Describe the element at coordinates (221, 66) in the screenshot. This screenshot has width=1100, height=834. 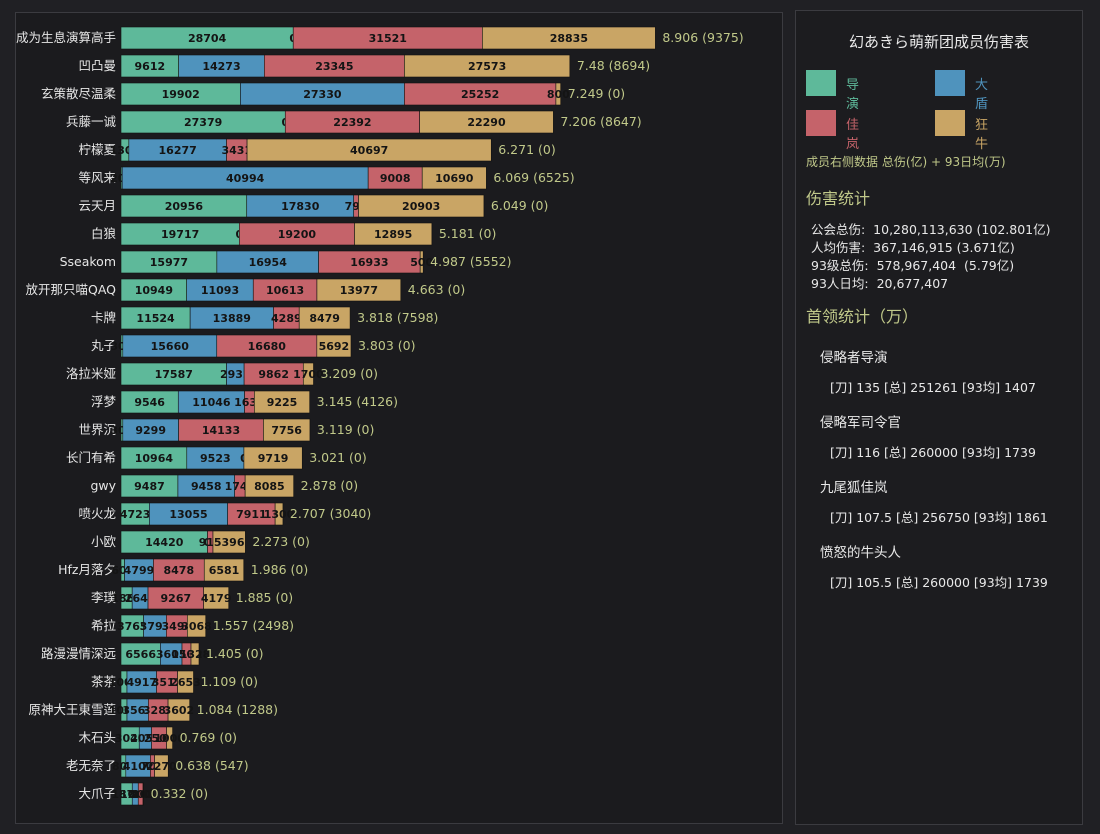
I see `bar-value-label: 14273` at that location.